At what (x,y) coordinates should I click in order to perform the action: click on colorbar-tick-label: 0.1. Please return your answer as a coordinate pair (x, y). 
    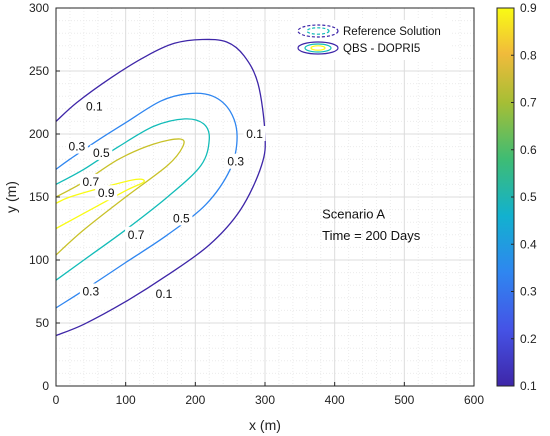
    Looking at the image, I should click on (528, 386).